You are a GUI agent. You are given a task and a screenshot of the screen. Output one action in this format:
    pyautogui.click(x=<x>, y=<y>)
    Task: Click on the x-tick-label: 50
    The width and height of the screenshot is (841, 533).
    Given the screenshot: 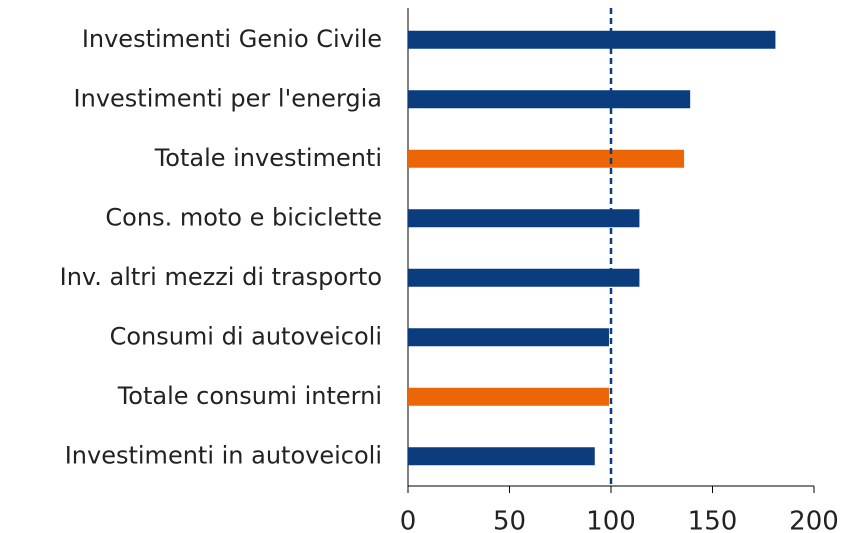 What is the action you would take?
    pyautogui.click(x=509, y=520)
    